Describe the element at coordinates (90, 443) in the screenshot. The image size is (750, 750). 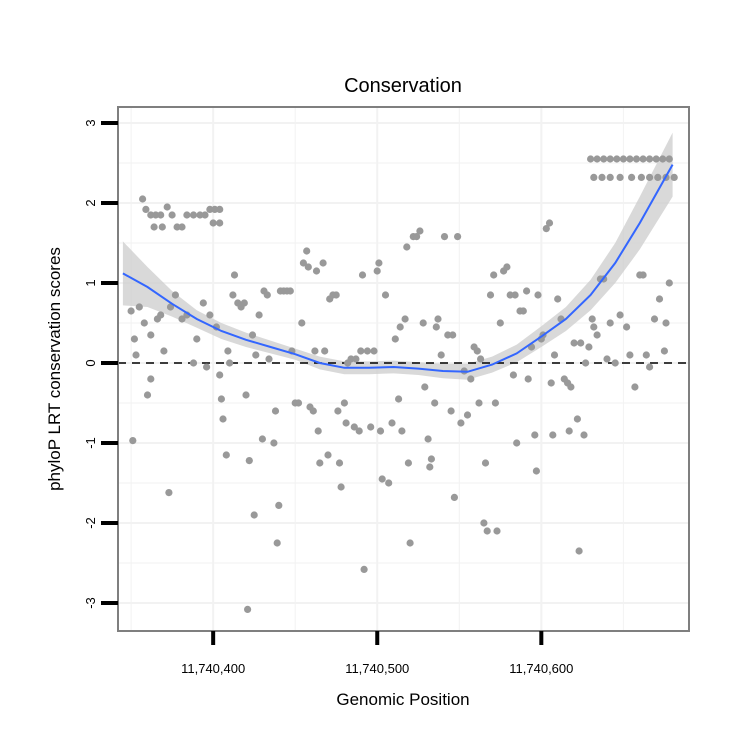
I see `y-tick-label: -1` at that location.